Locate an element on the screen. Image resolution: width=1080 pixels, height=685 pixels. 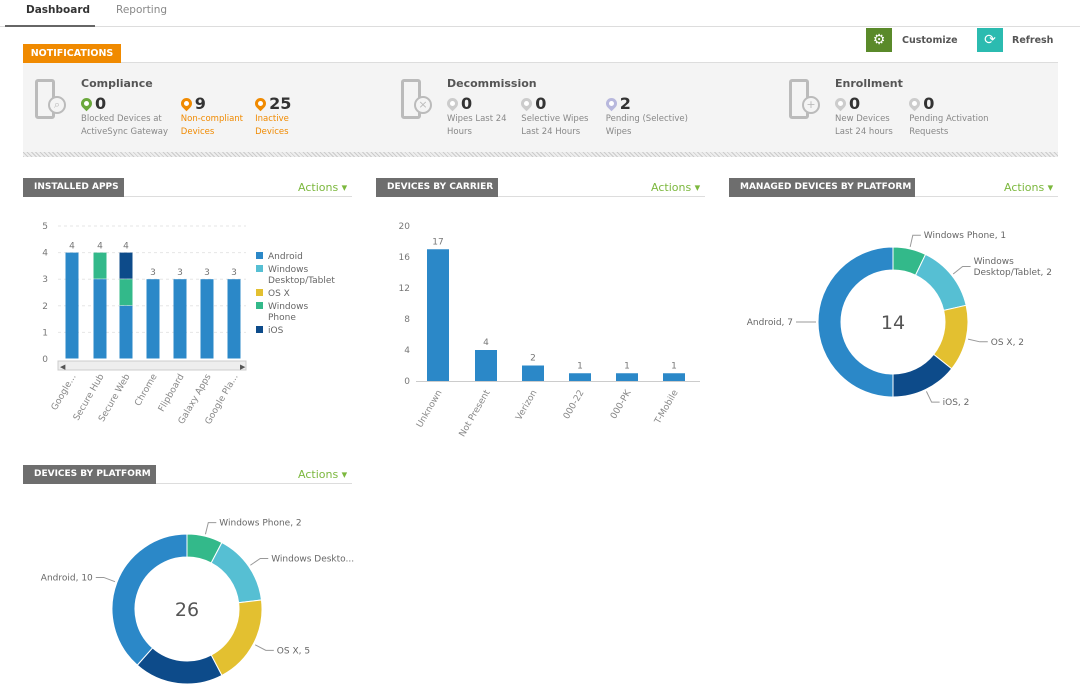
y-tick-label: 3 is located at coordinates (45, 280).